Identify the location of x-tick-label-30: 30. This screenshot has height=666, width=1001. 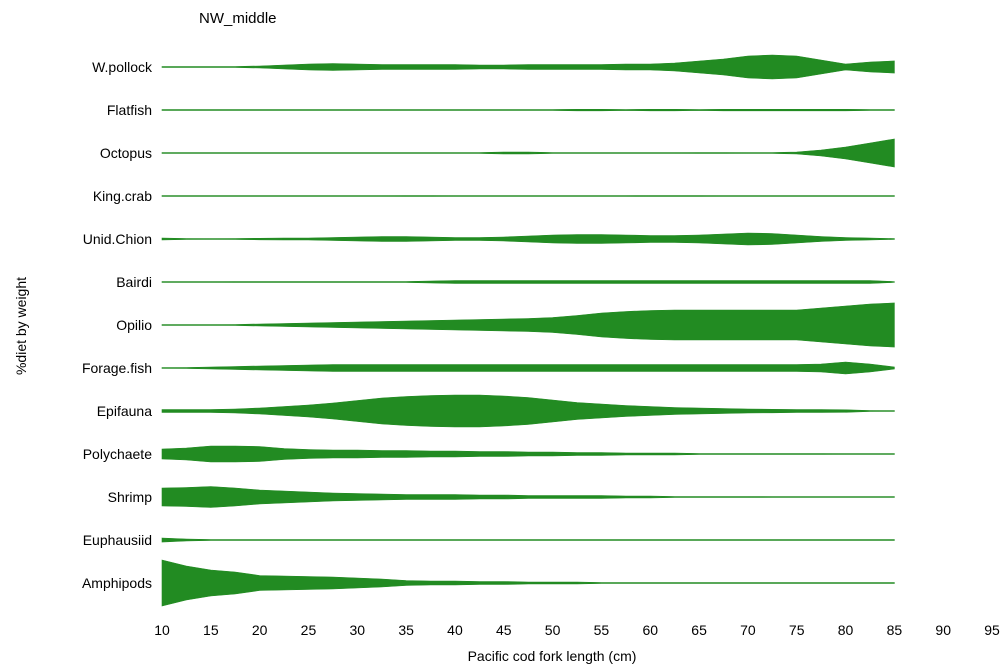
(358, 630).